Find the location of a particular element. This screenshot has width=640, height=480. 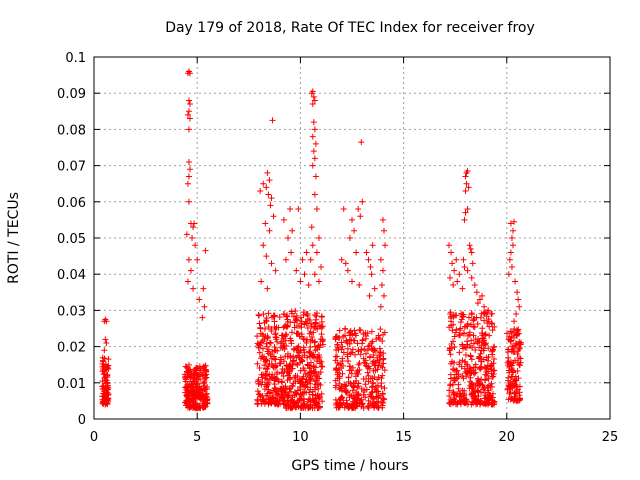

y-tick-label: 0.04 is located at coordinates (71, 275).